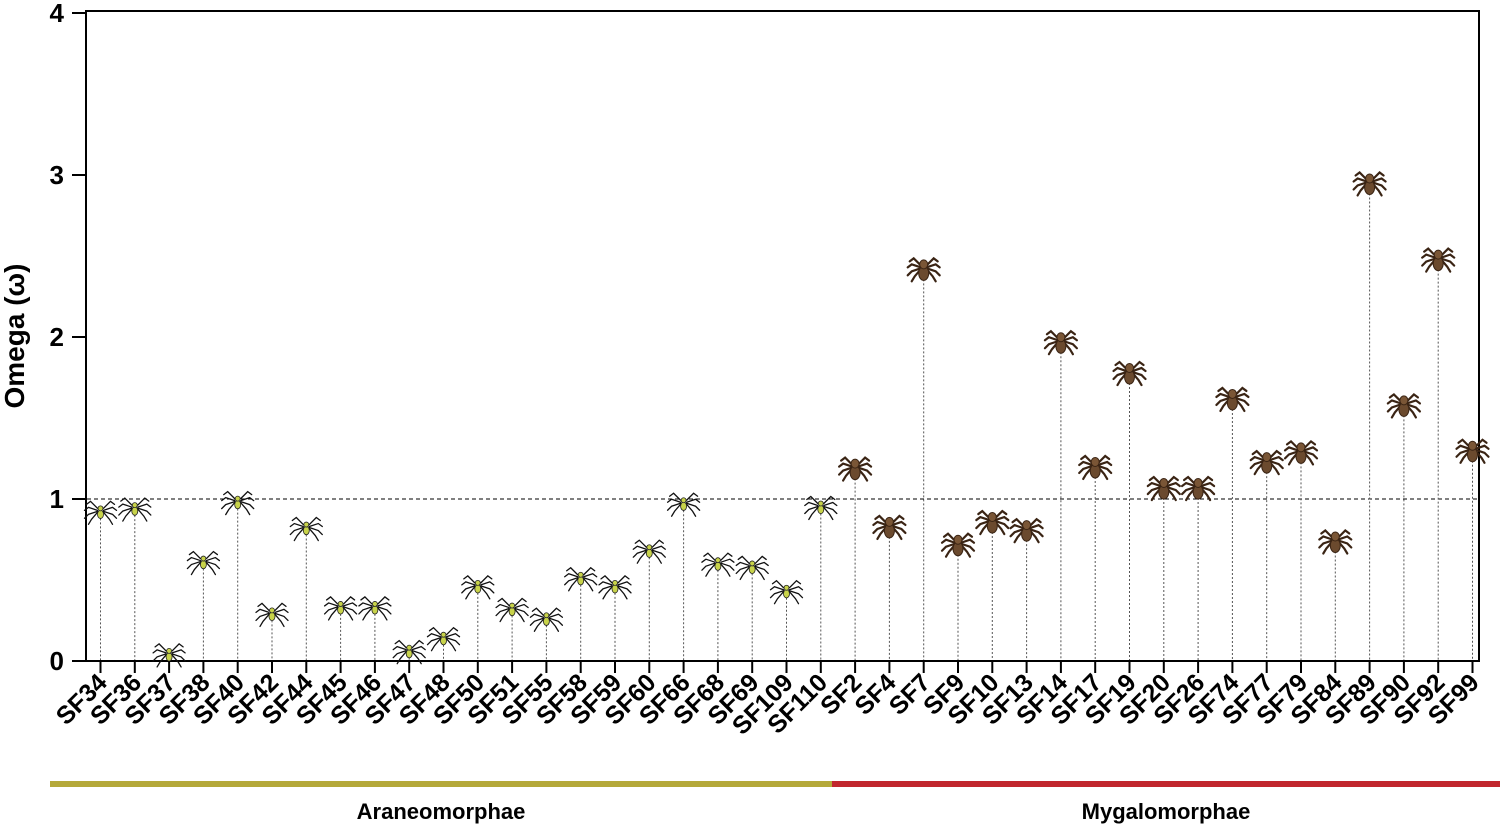 The height and width of the screenshot is (827, 1500). I want to click on y-tick-label: 2, so click(57, 337).